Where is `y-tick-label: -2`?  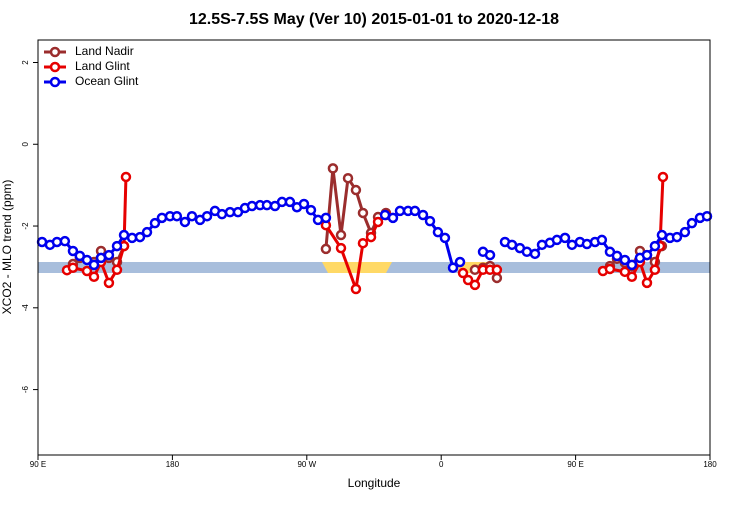 y-tick-label: -2 is located at coordinates (25, 226).